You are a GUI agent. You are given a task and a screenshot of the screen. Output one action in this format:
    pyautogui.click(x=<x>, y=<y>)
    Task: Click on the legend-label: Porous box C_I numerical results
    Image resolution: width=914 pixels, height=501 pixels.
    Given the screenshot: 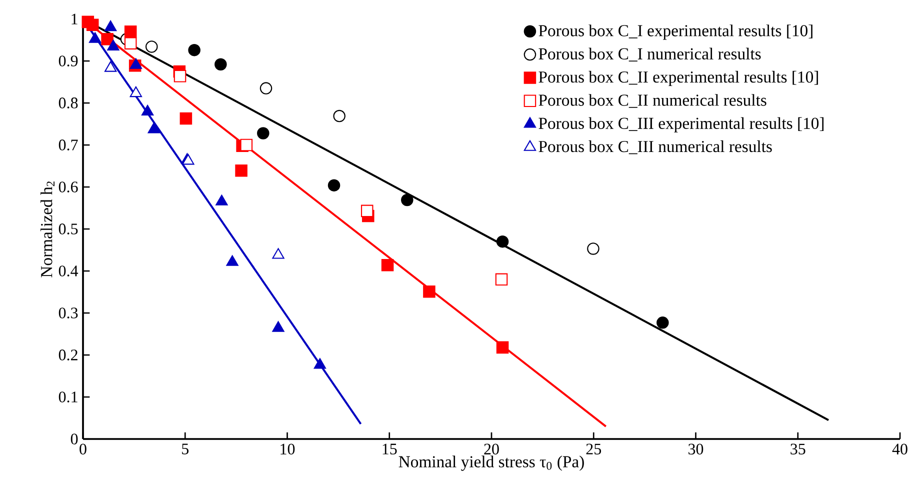 What is the action you would take?
    pyautogui.click(x=649, y=55)
    